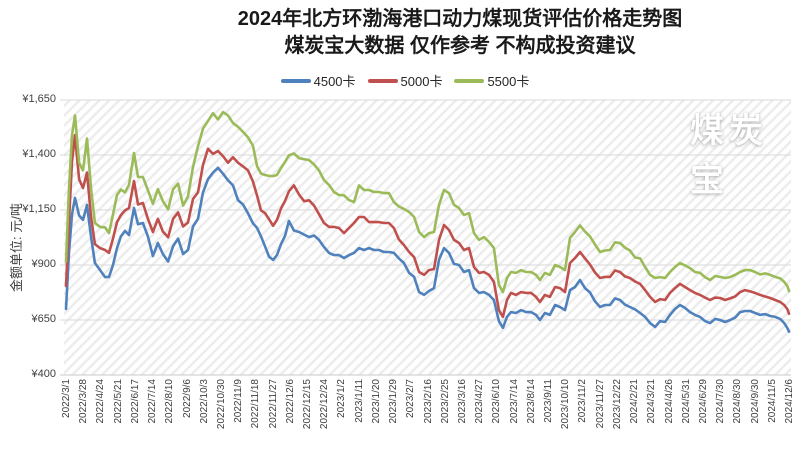  What do you see at coordinates (153, 401) in the screenshot?
I see `x-tick-label: 2022/7/14` at bounding box center [153, 401].